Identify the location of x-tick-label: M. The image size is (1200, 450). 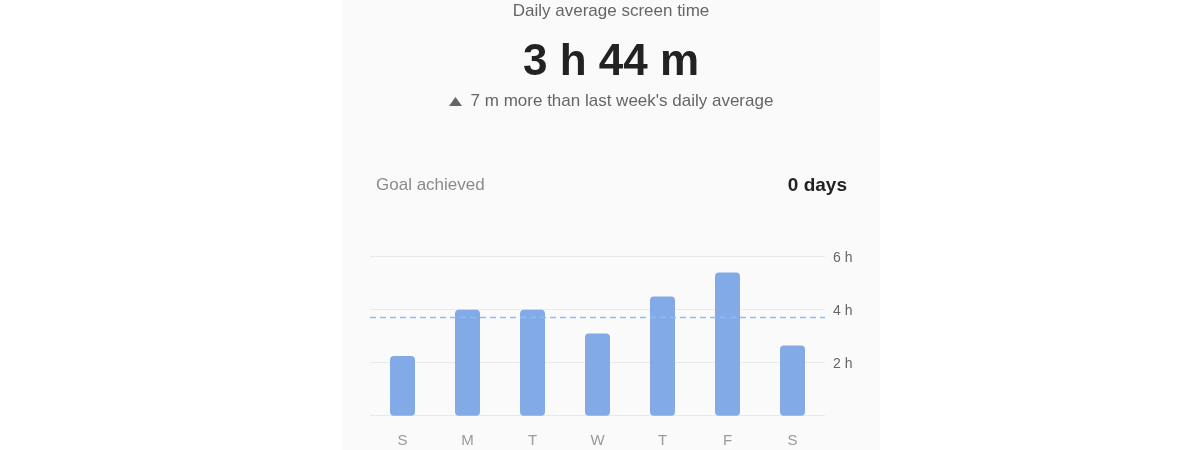
(467, 439).